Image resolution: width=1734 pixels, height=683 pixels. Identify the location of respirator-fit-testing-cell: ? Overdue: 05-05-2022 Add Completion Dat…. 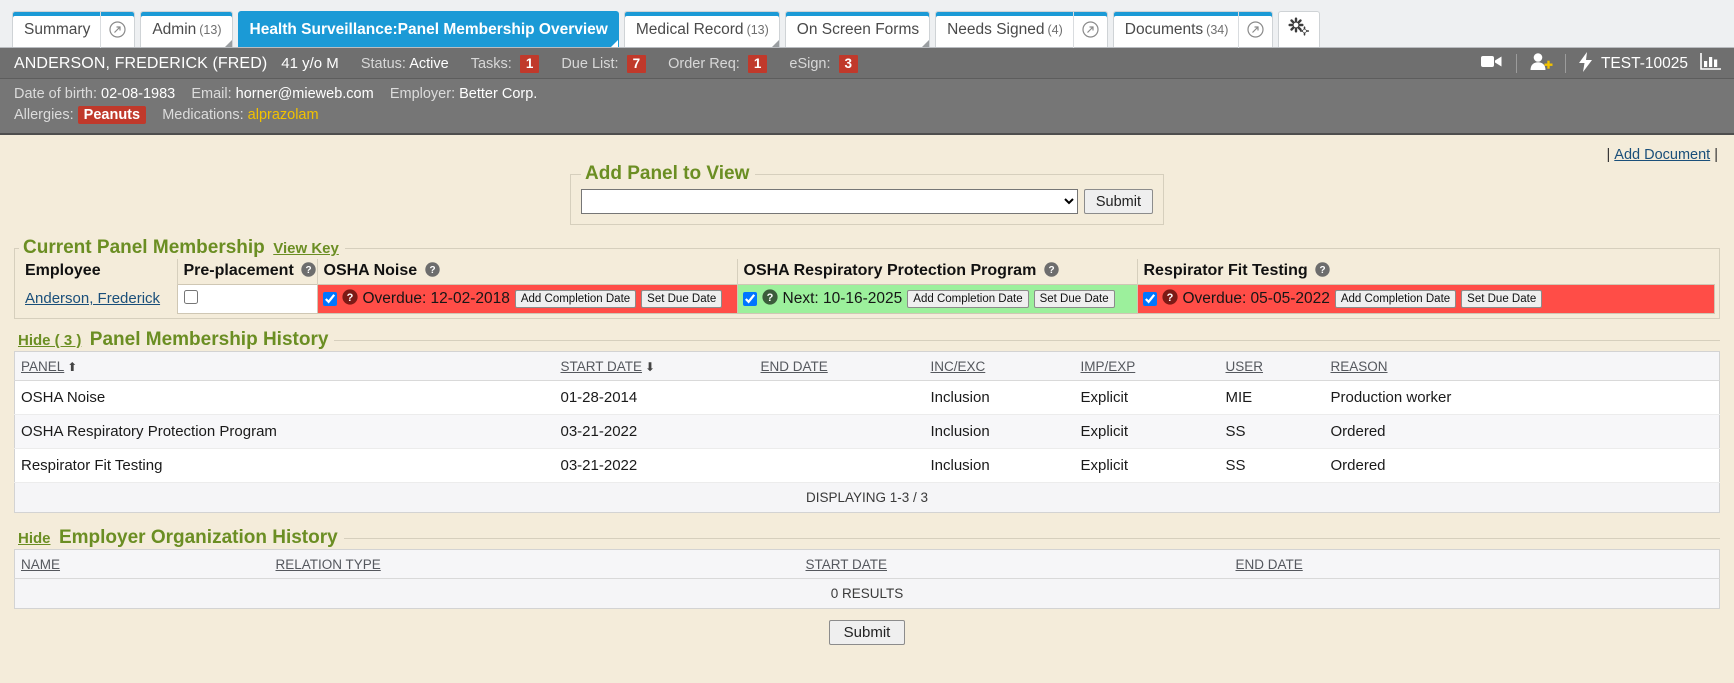
(1425, 299).